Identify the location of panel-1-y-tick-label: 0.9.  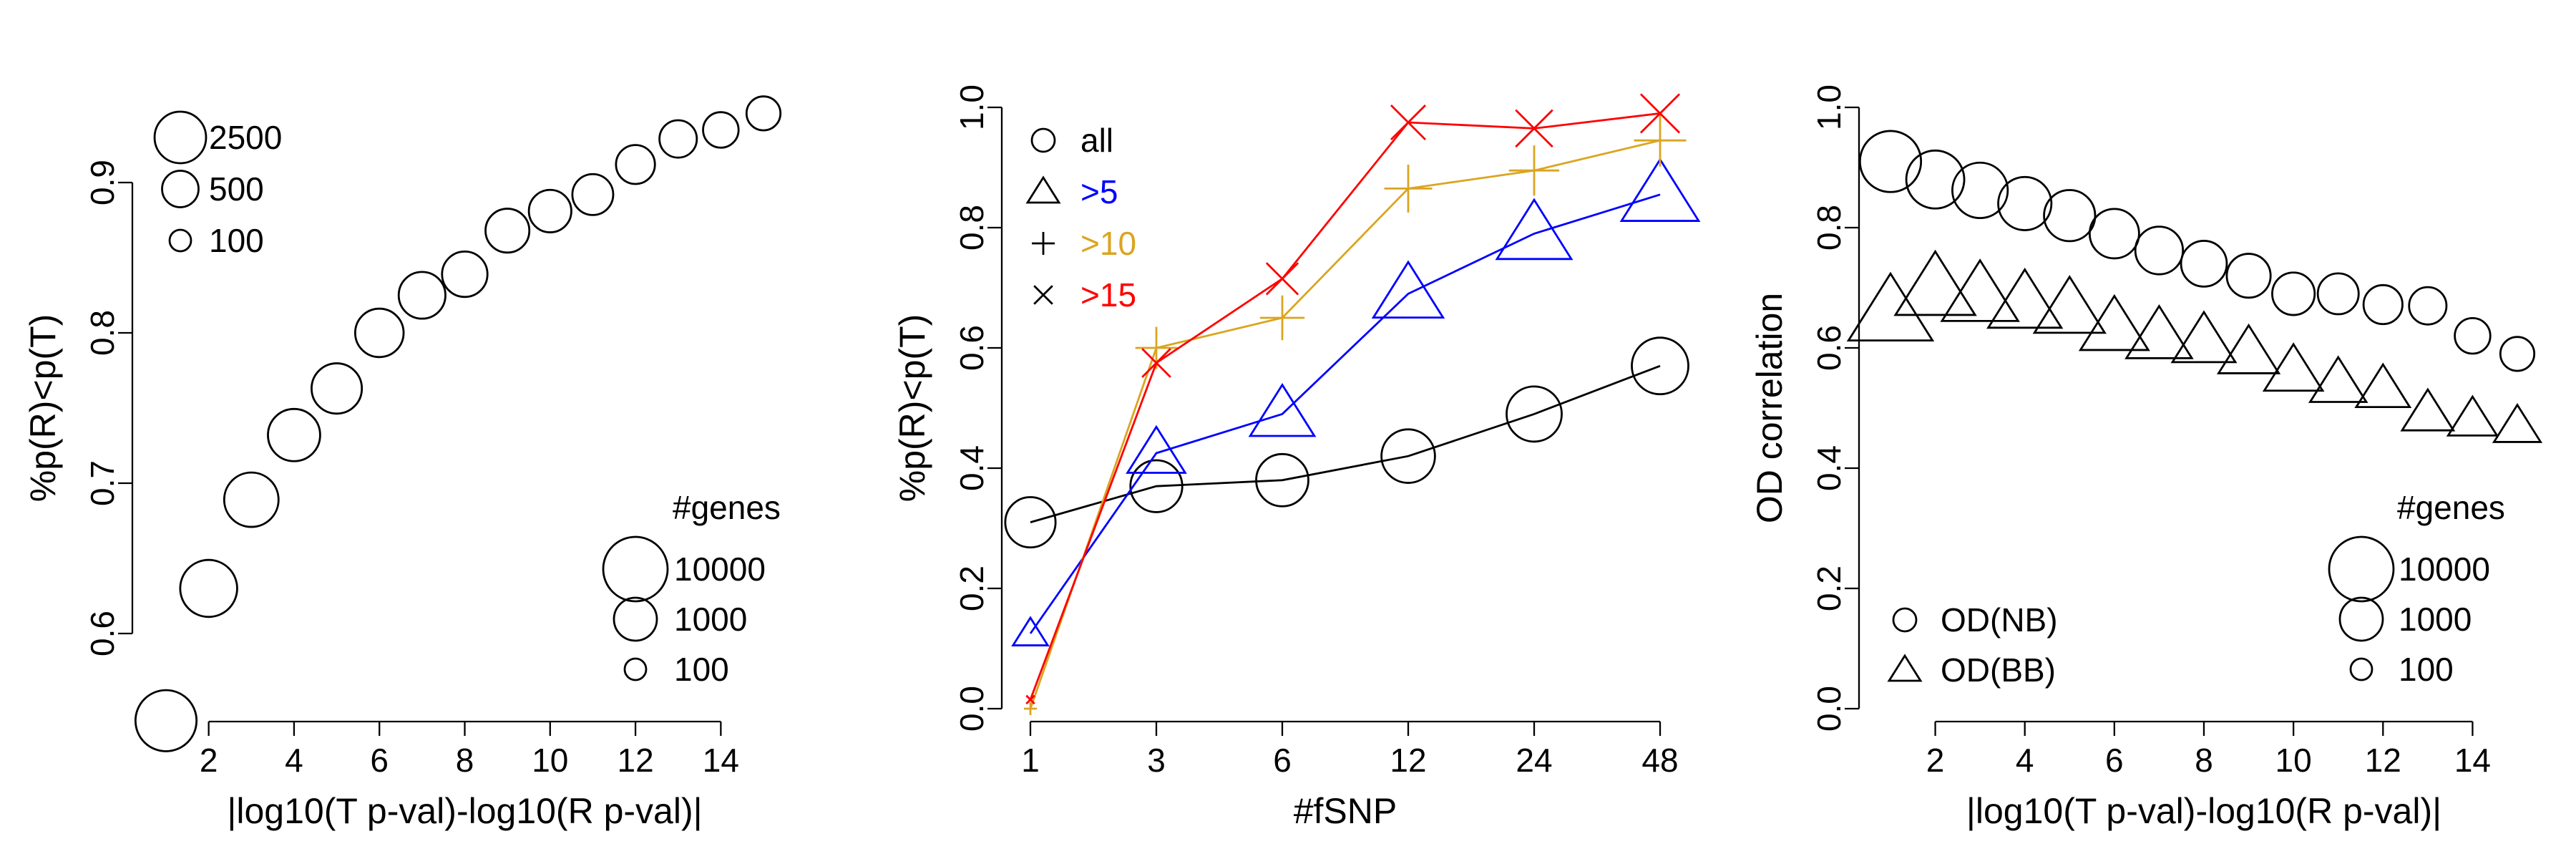
(102, 182).